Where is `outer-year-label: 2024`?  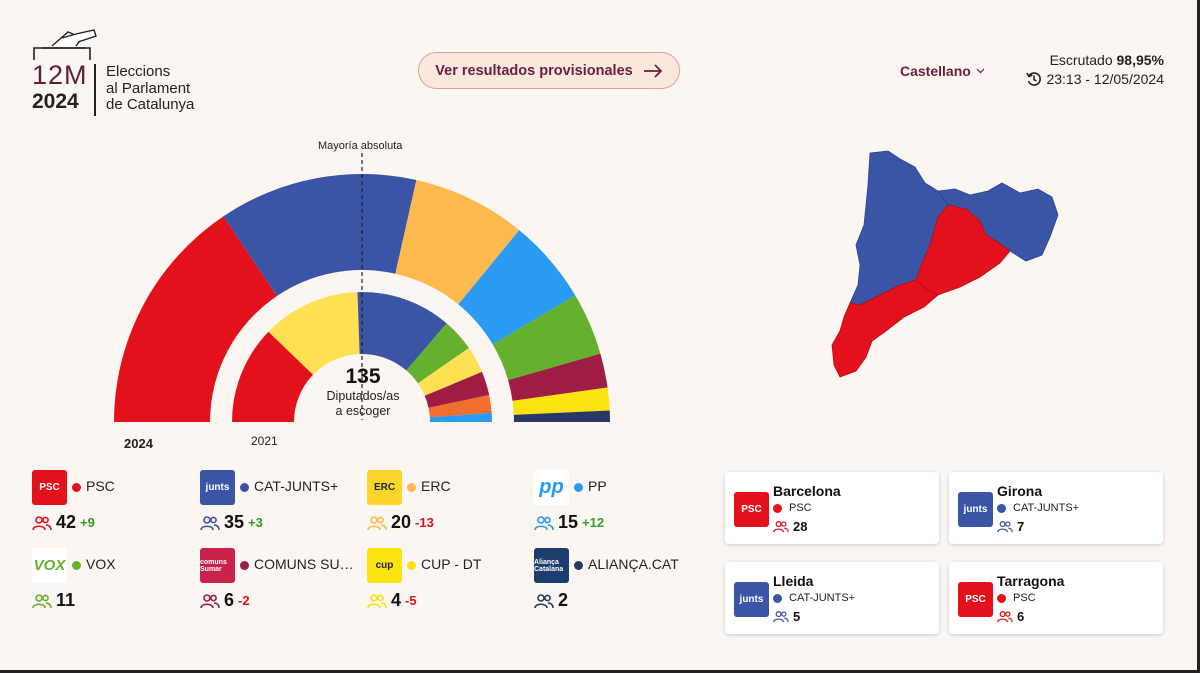
outer-year-label: 2024 is located at coordinates (138, 443).